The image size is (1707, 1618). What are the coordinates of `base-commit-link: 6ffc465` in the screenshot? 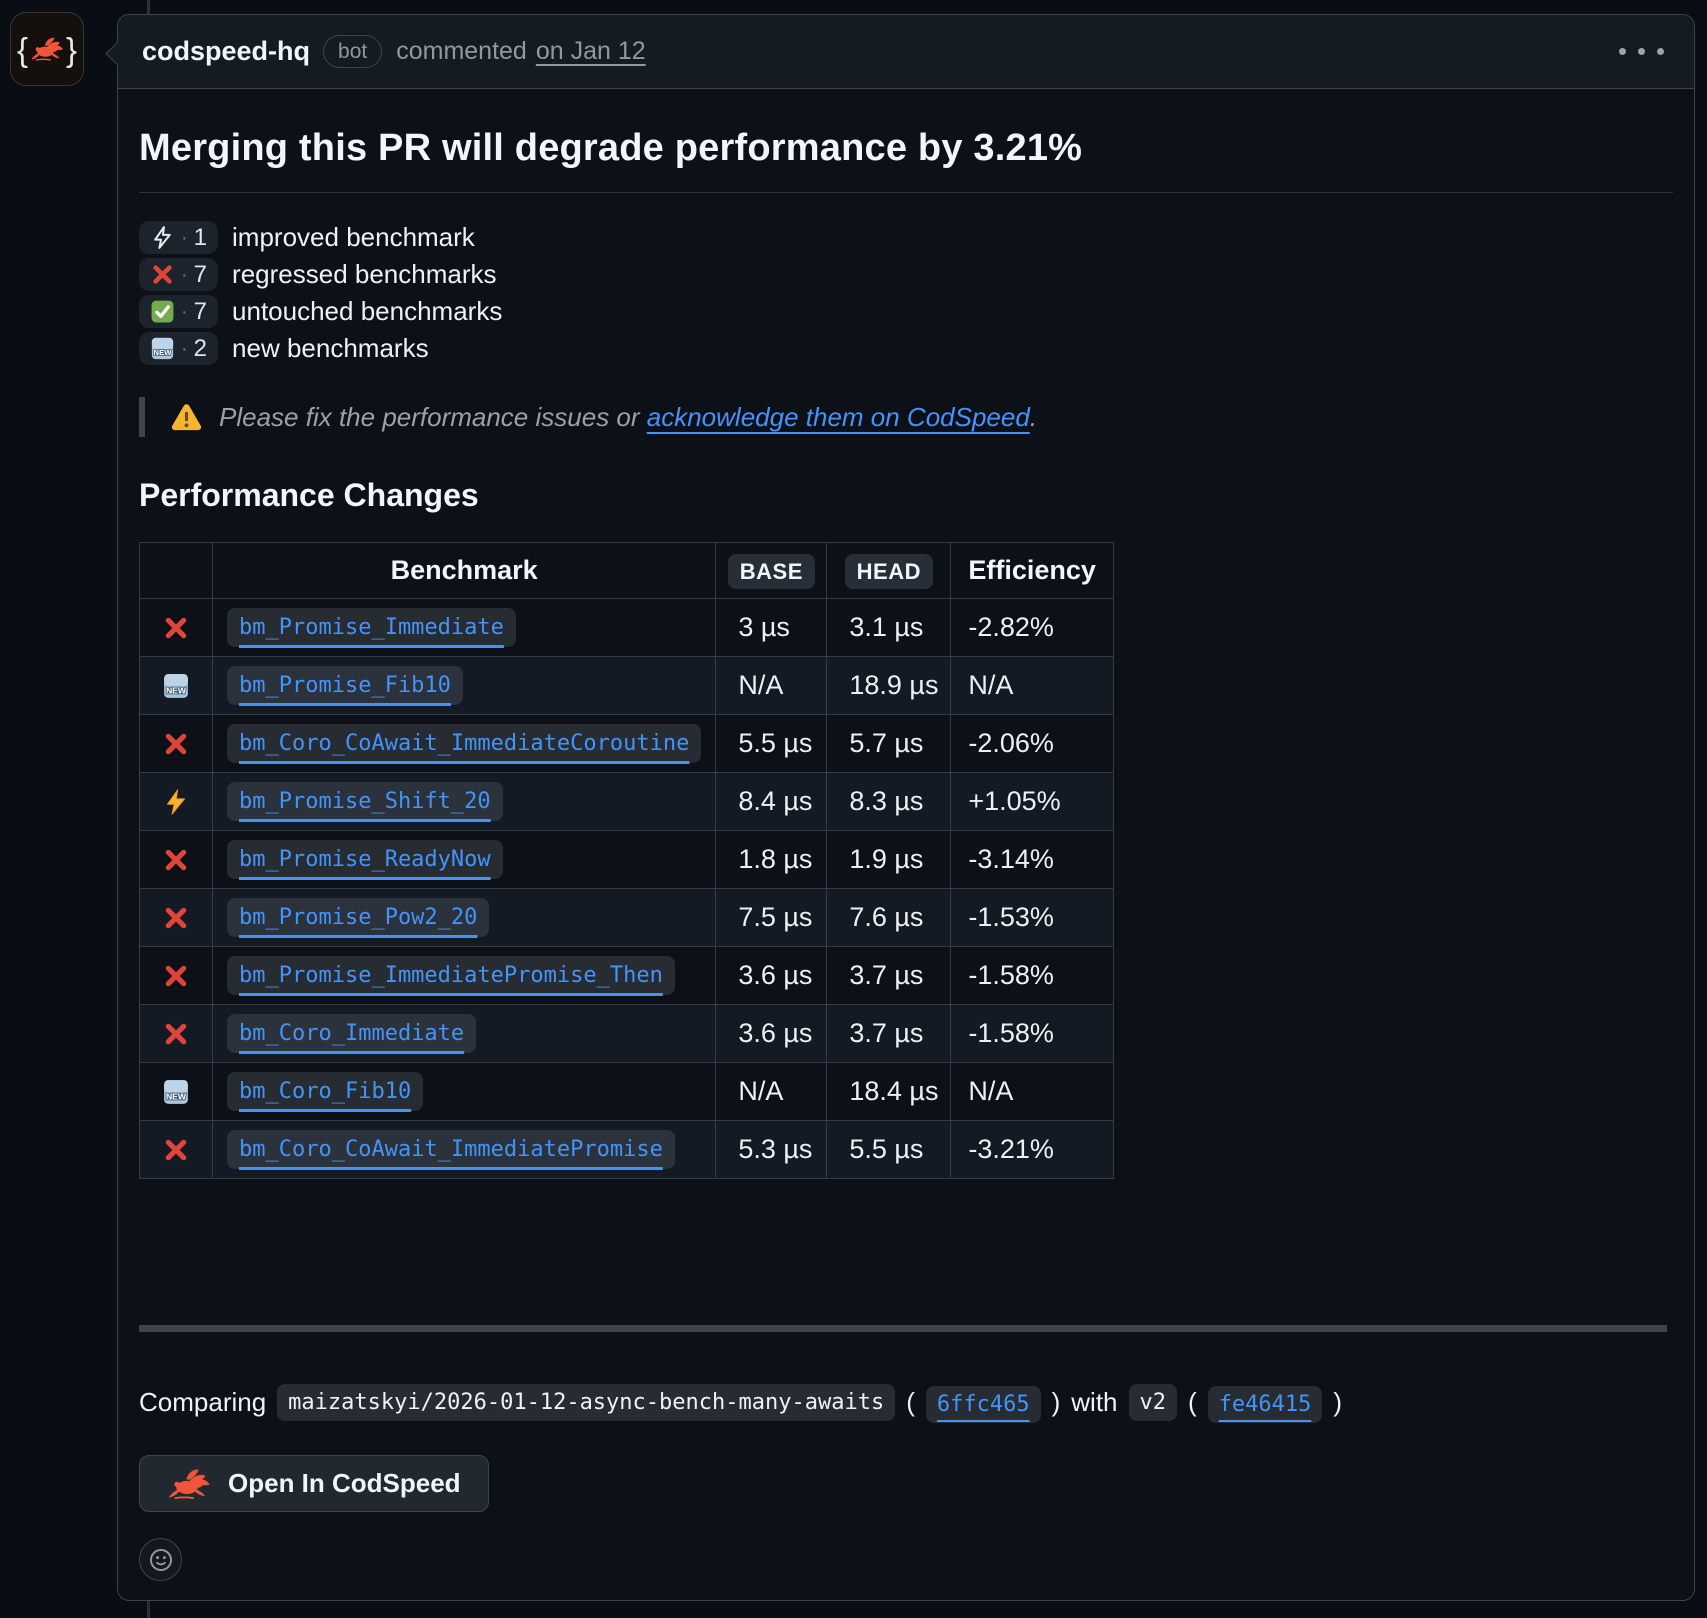 It's located at (983, 1404).